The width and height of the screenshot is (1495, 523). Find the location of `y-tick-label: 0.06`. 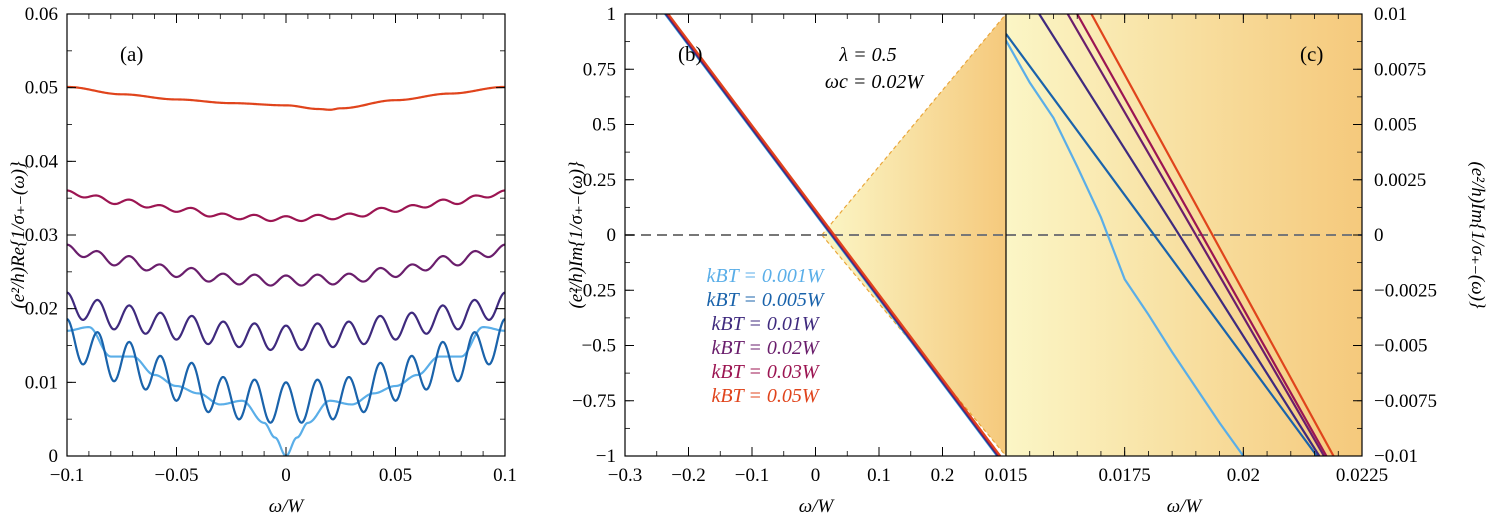

y-tick-label: 0.06 is located at coordinates (41, 14).